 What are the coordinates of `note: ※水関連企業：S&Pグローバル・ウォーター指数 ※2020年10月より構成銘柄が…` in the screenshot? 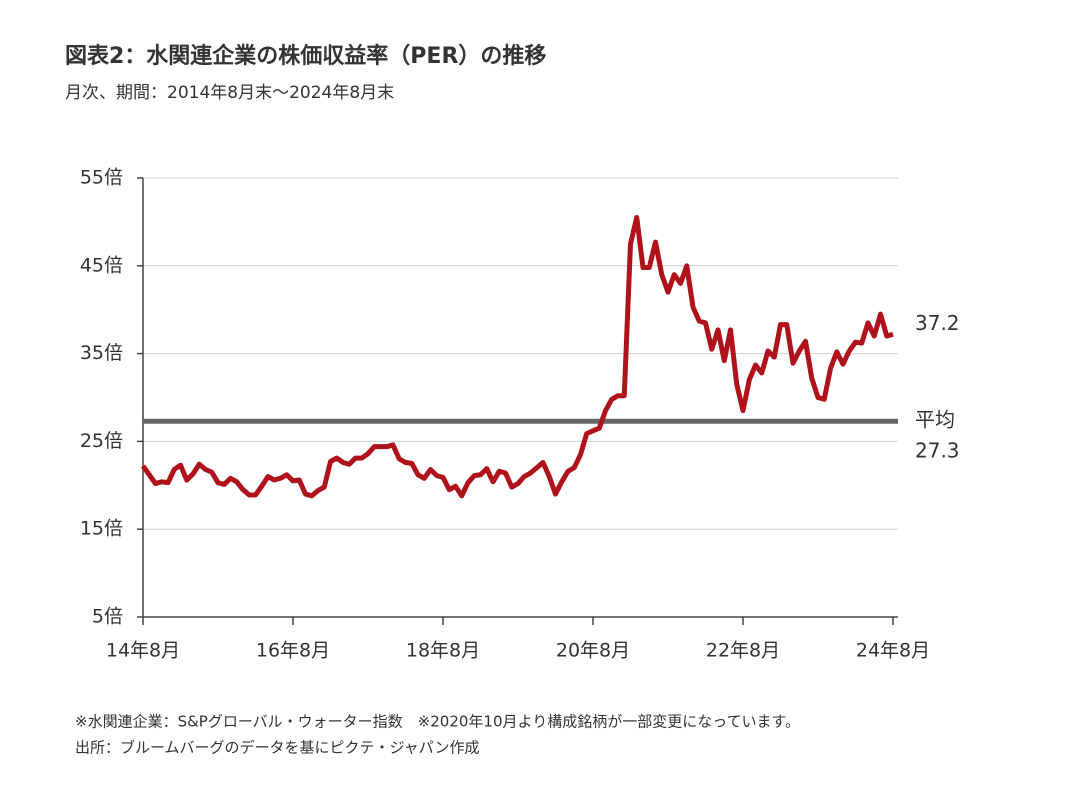 It's located at (437, 722).